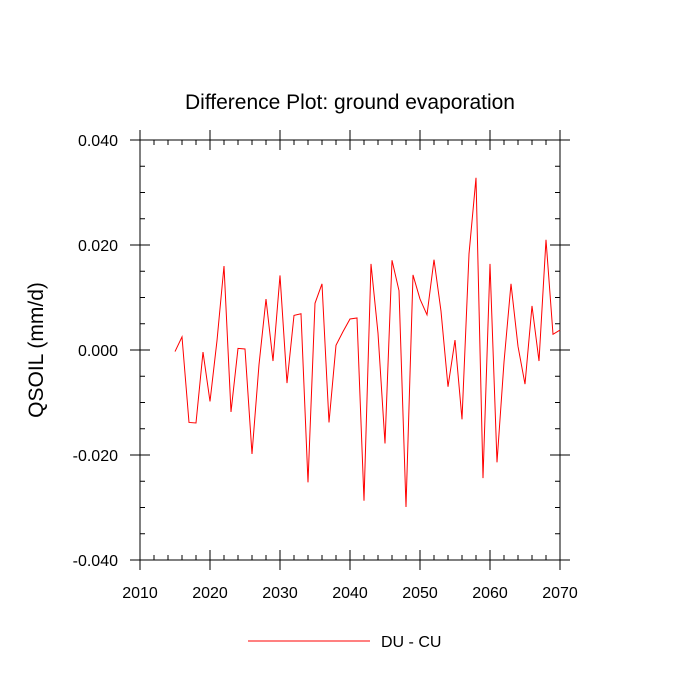  Describe the element at coordinates (36, 350) in the screenshot. I see `y-axis-label: QSOIL (mm/d)` at that location.